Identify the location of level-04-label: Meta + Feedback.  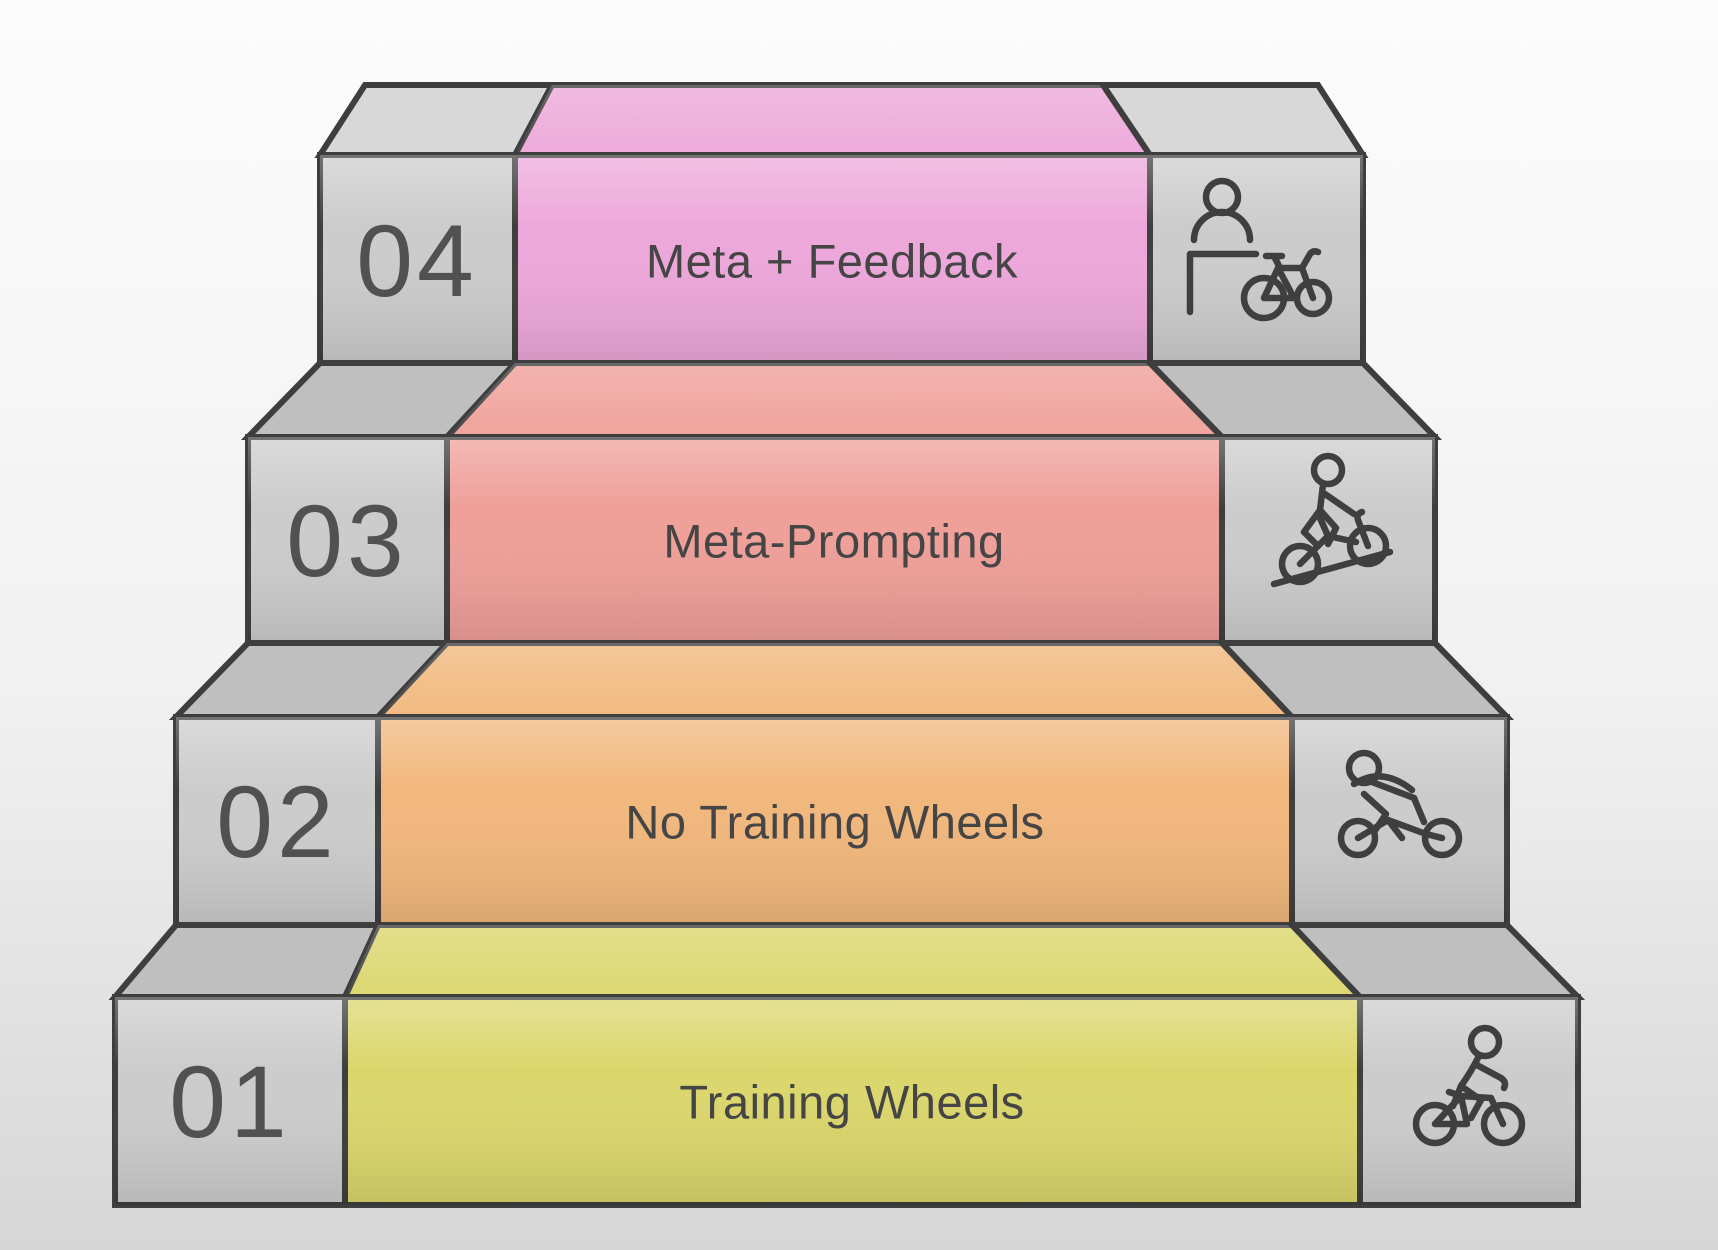
(832, 261).